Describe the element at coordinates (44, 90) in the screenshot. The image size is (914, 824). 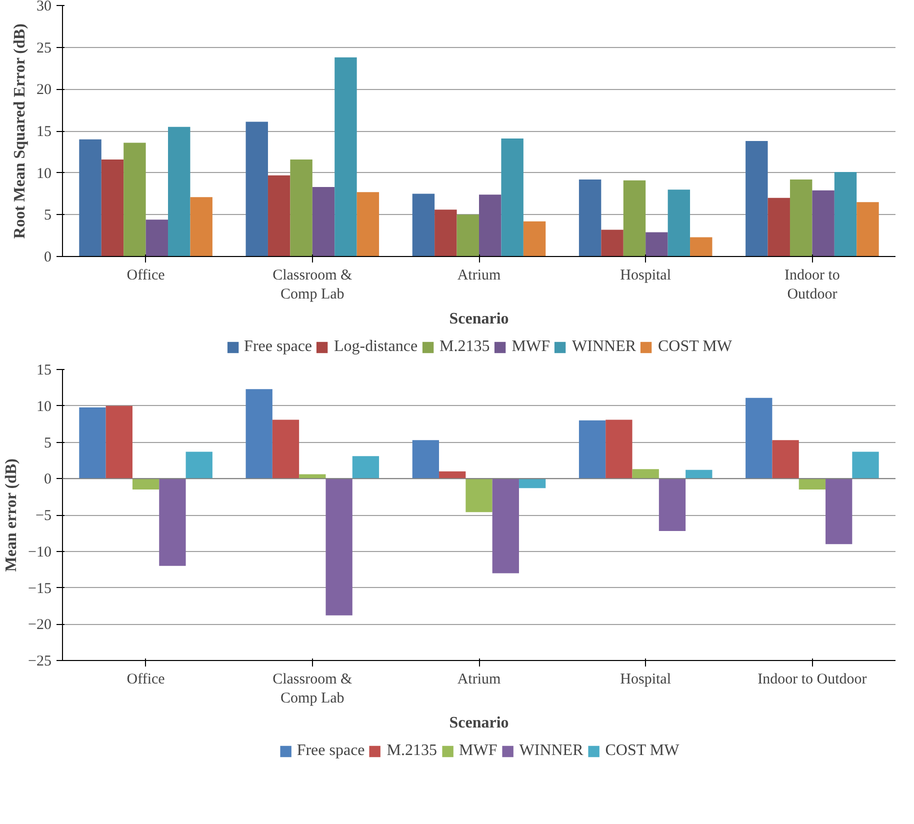
I see `y-tick-label: 20` at that location.